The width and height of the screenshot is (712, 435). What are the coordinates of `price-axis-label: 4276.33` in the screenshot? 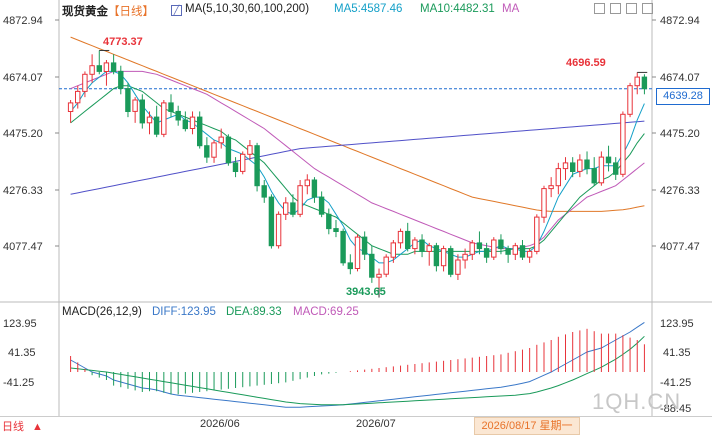 It's located at (23, 191).